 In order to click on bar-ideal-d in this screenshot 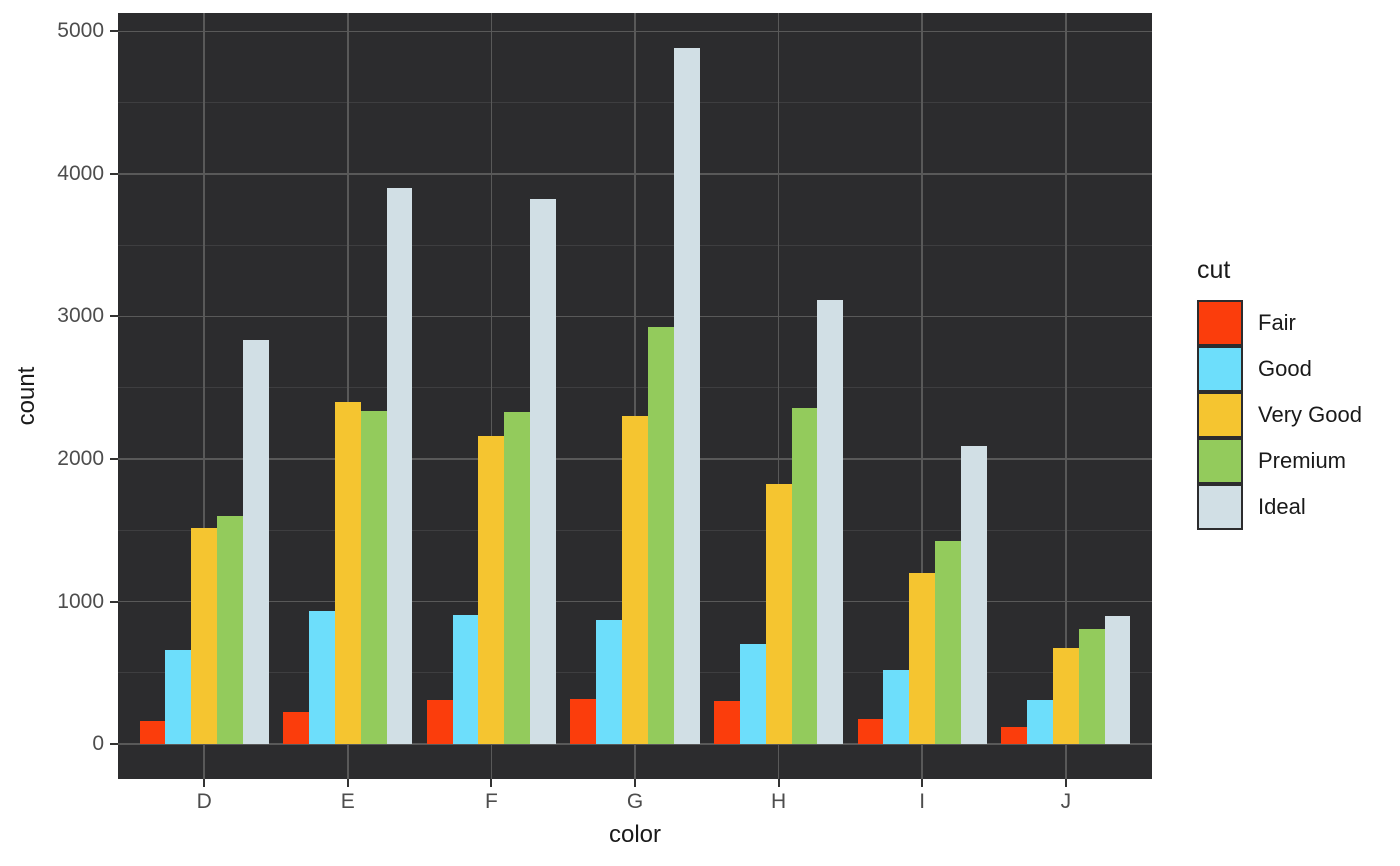, I will do `click(255, 542)`.